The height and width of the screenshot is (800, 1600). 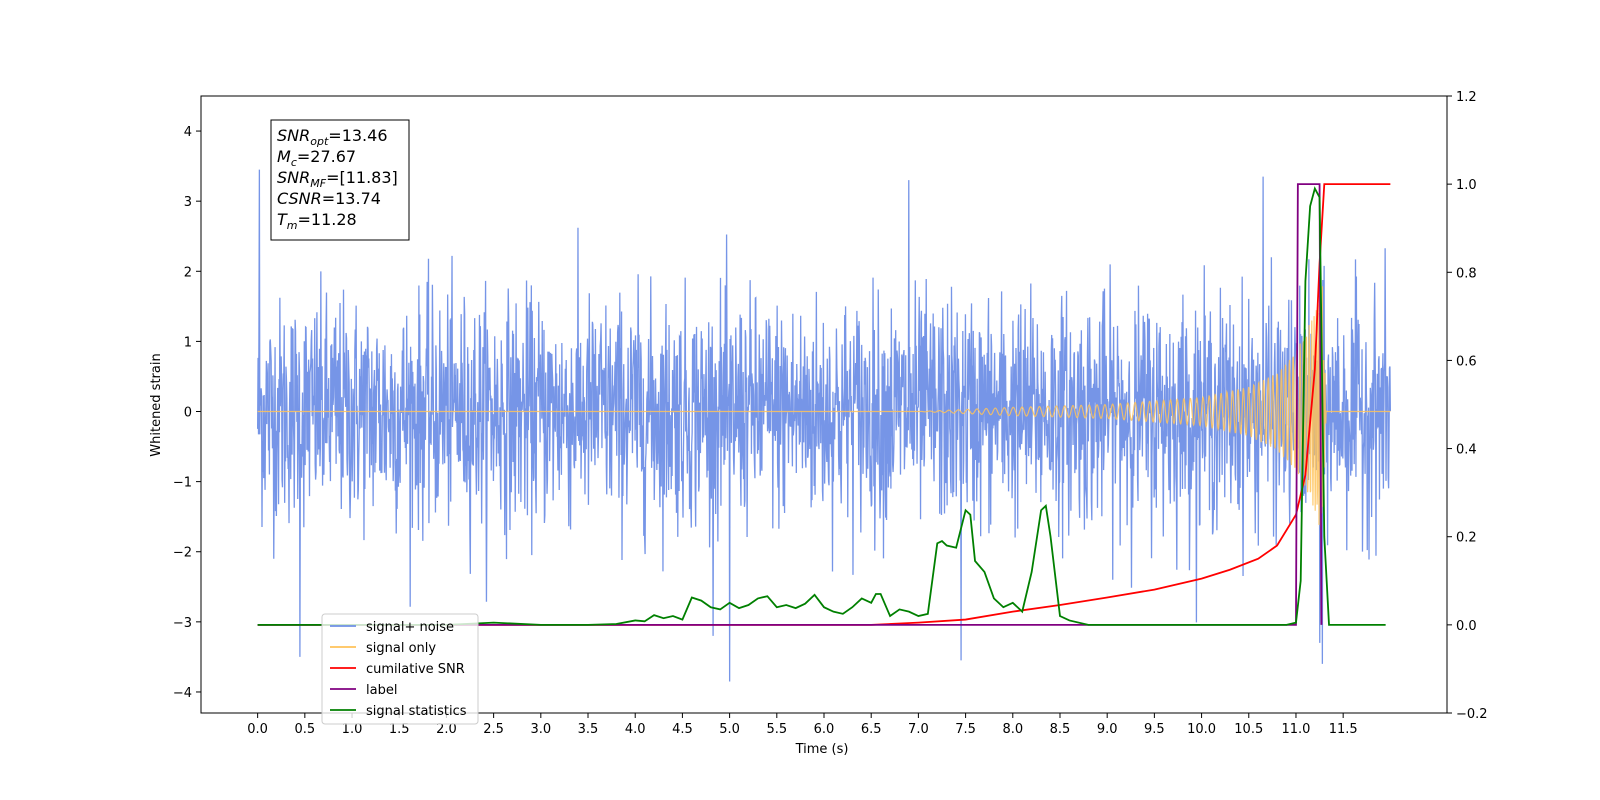 I want to click on y-tick-label-left: 1, so click(x=188, y=342).